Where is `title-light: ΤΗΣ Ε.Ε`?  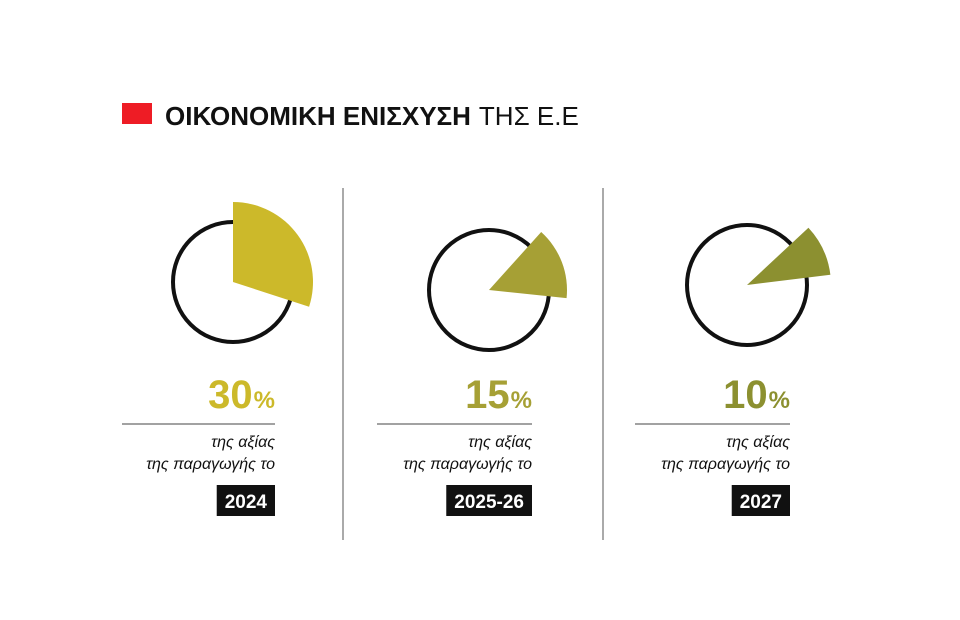 title-light: ΤΗΣ Ε.Ε is located at coordinates (529, 116).